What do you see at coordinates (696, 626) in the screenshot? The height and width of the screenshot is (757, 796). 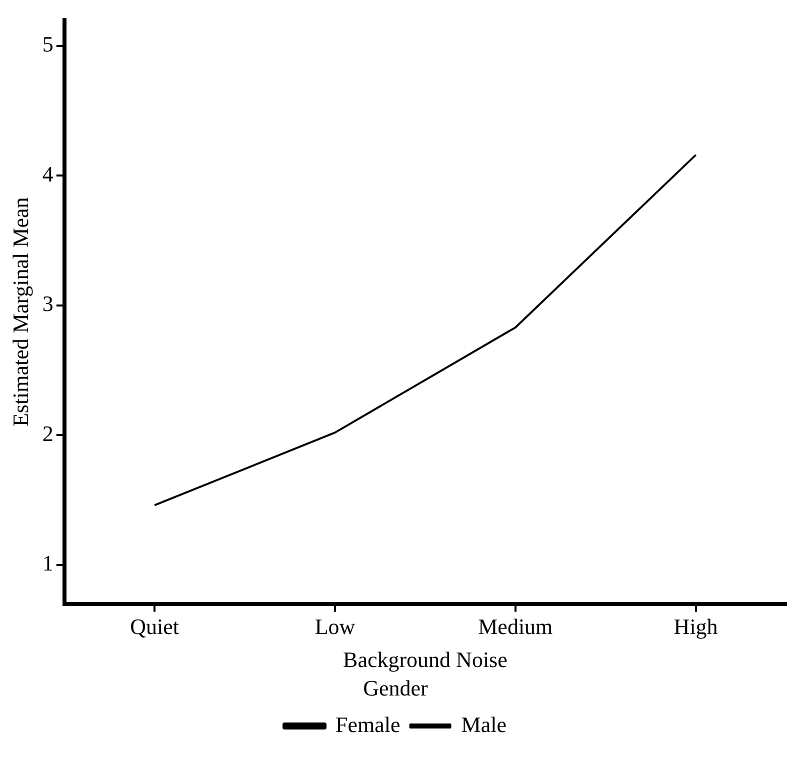 I see `x-tick-label: High` at bounding box center [696, 626].